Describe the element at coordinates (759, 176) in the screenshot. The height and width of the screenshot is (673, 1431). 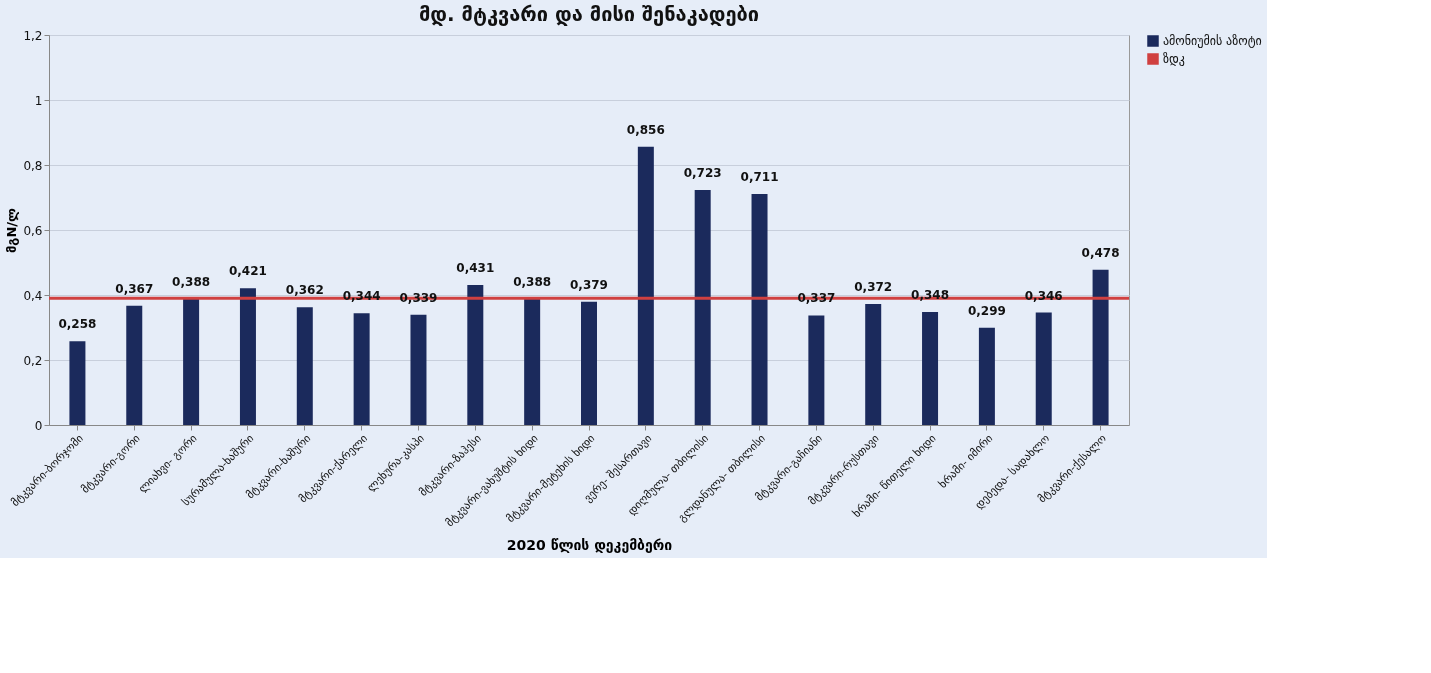
I see `data-label: 0,711` at that location.